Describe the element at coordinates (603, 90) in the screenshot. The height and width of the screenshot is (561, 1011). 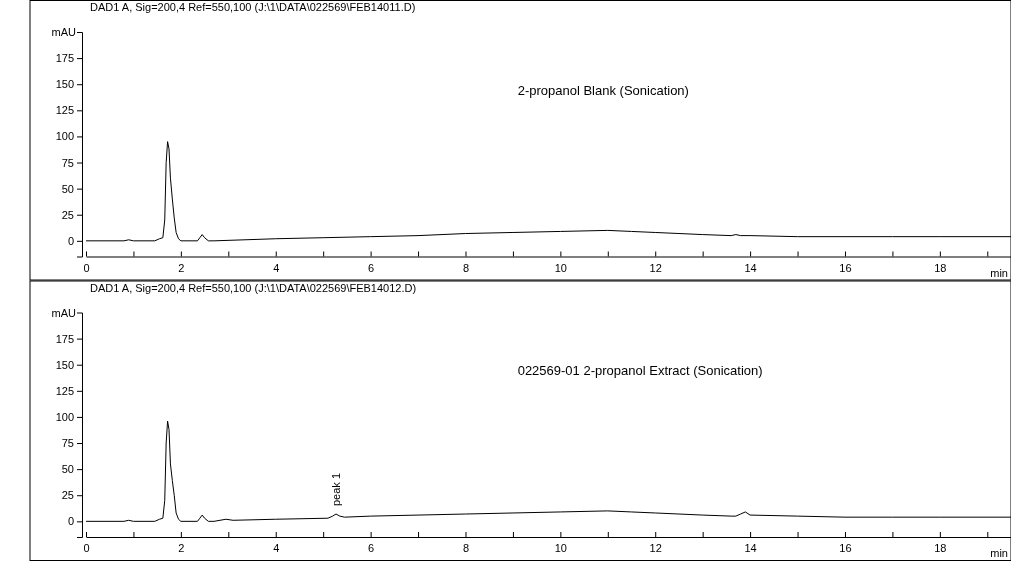
I see `text: 2-propanol Blank (Sonication)` at that location.